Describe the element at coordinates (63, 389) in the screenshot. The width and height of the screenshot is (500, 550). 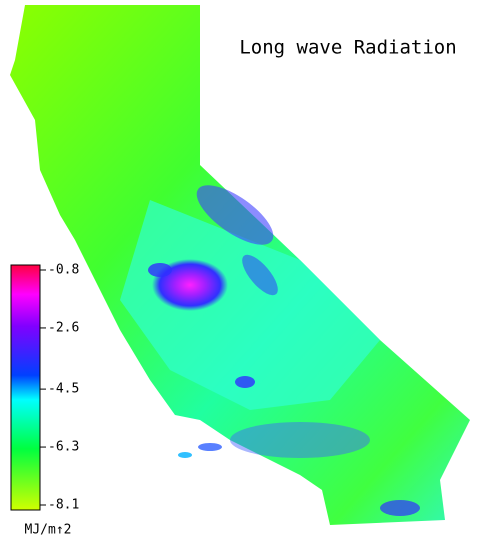
I see `colorbar-tick-label: -4.5` at that location.